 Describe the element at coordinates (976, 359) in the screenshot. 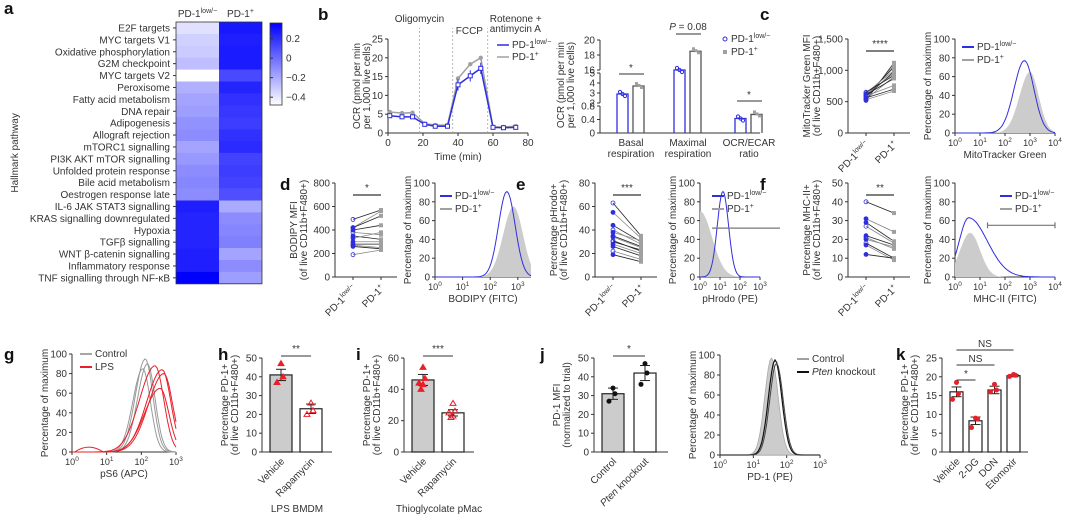

I see `significance-label: NS` at that location.